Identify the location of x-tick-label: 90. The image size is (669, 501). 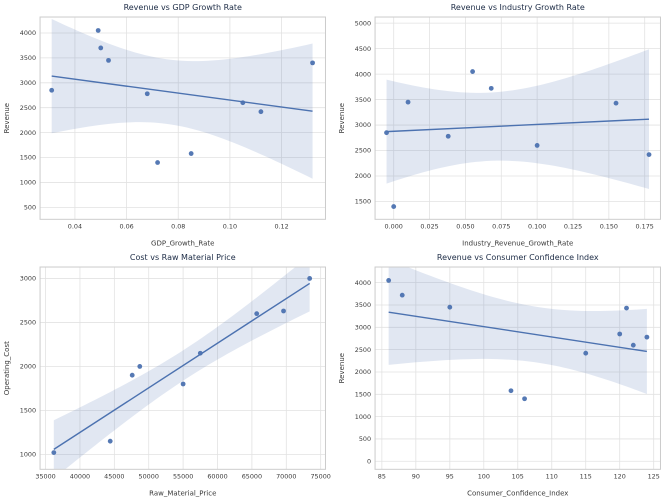
(415, 477).